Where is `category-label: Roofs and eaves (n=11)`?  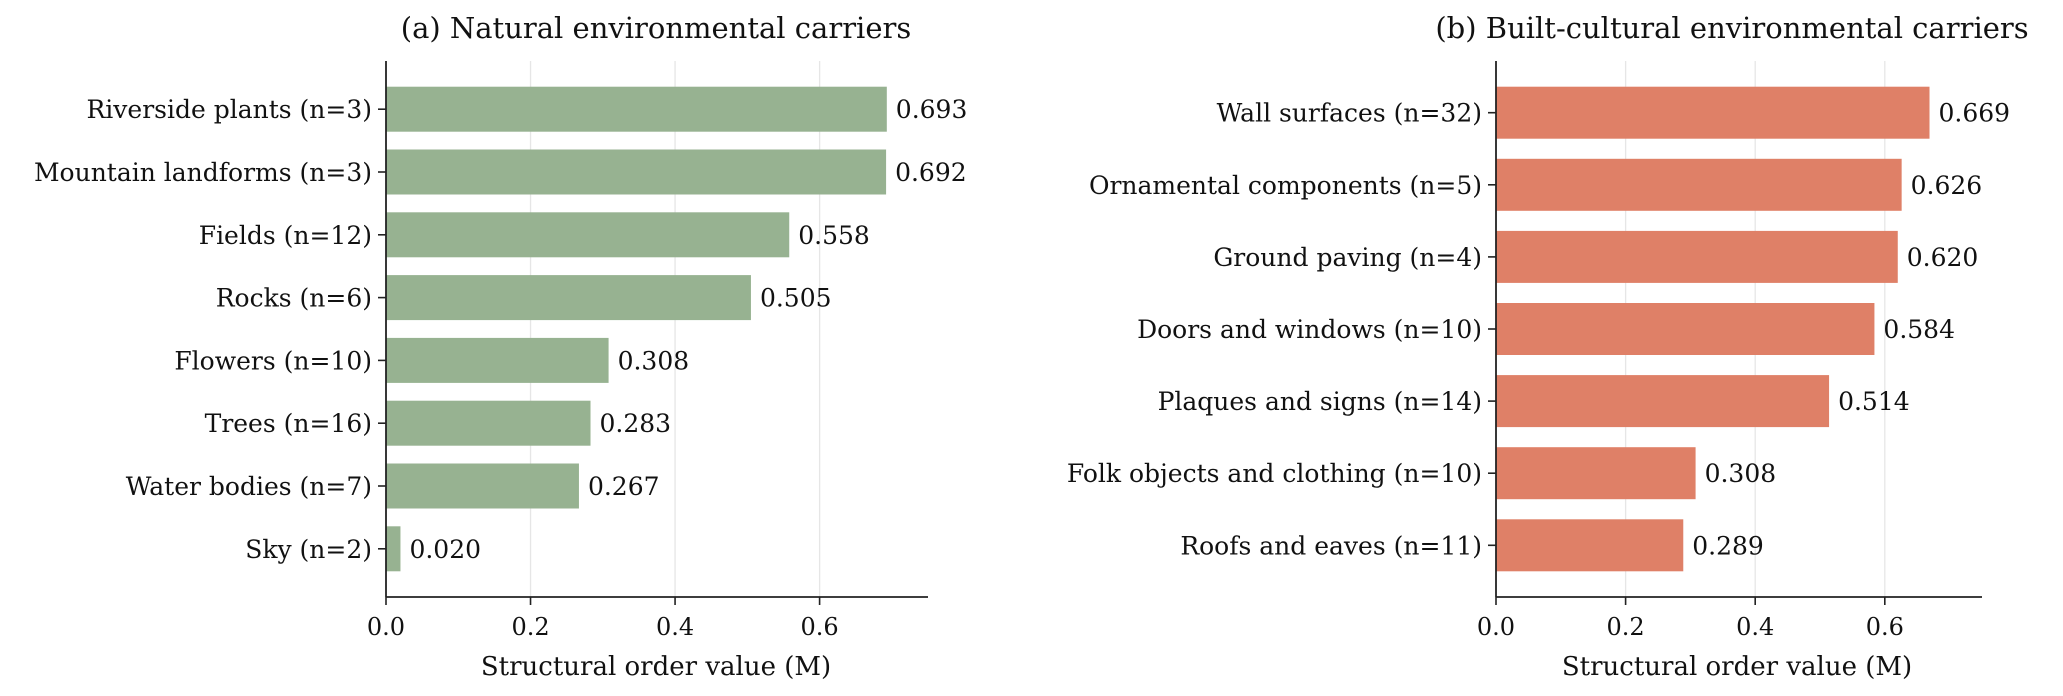
category-label: Roofs and eaves (n=11) is located at coordinates (1331, 545).